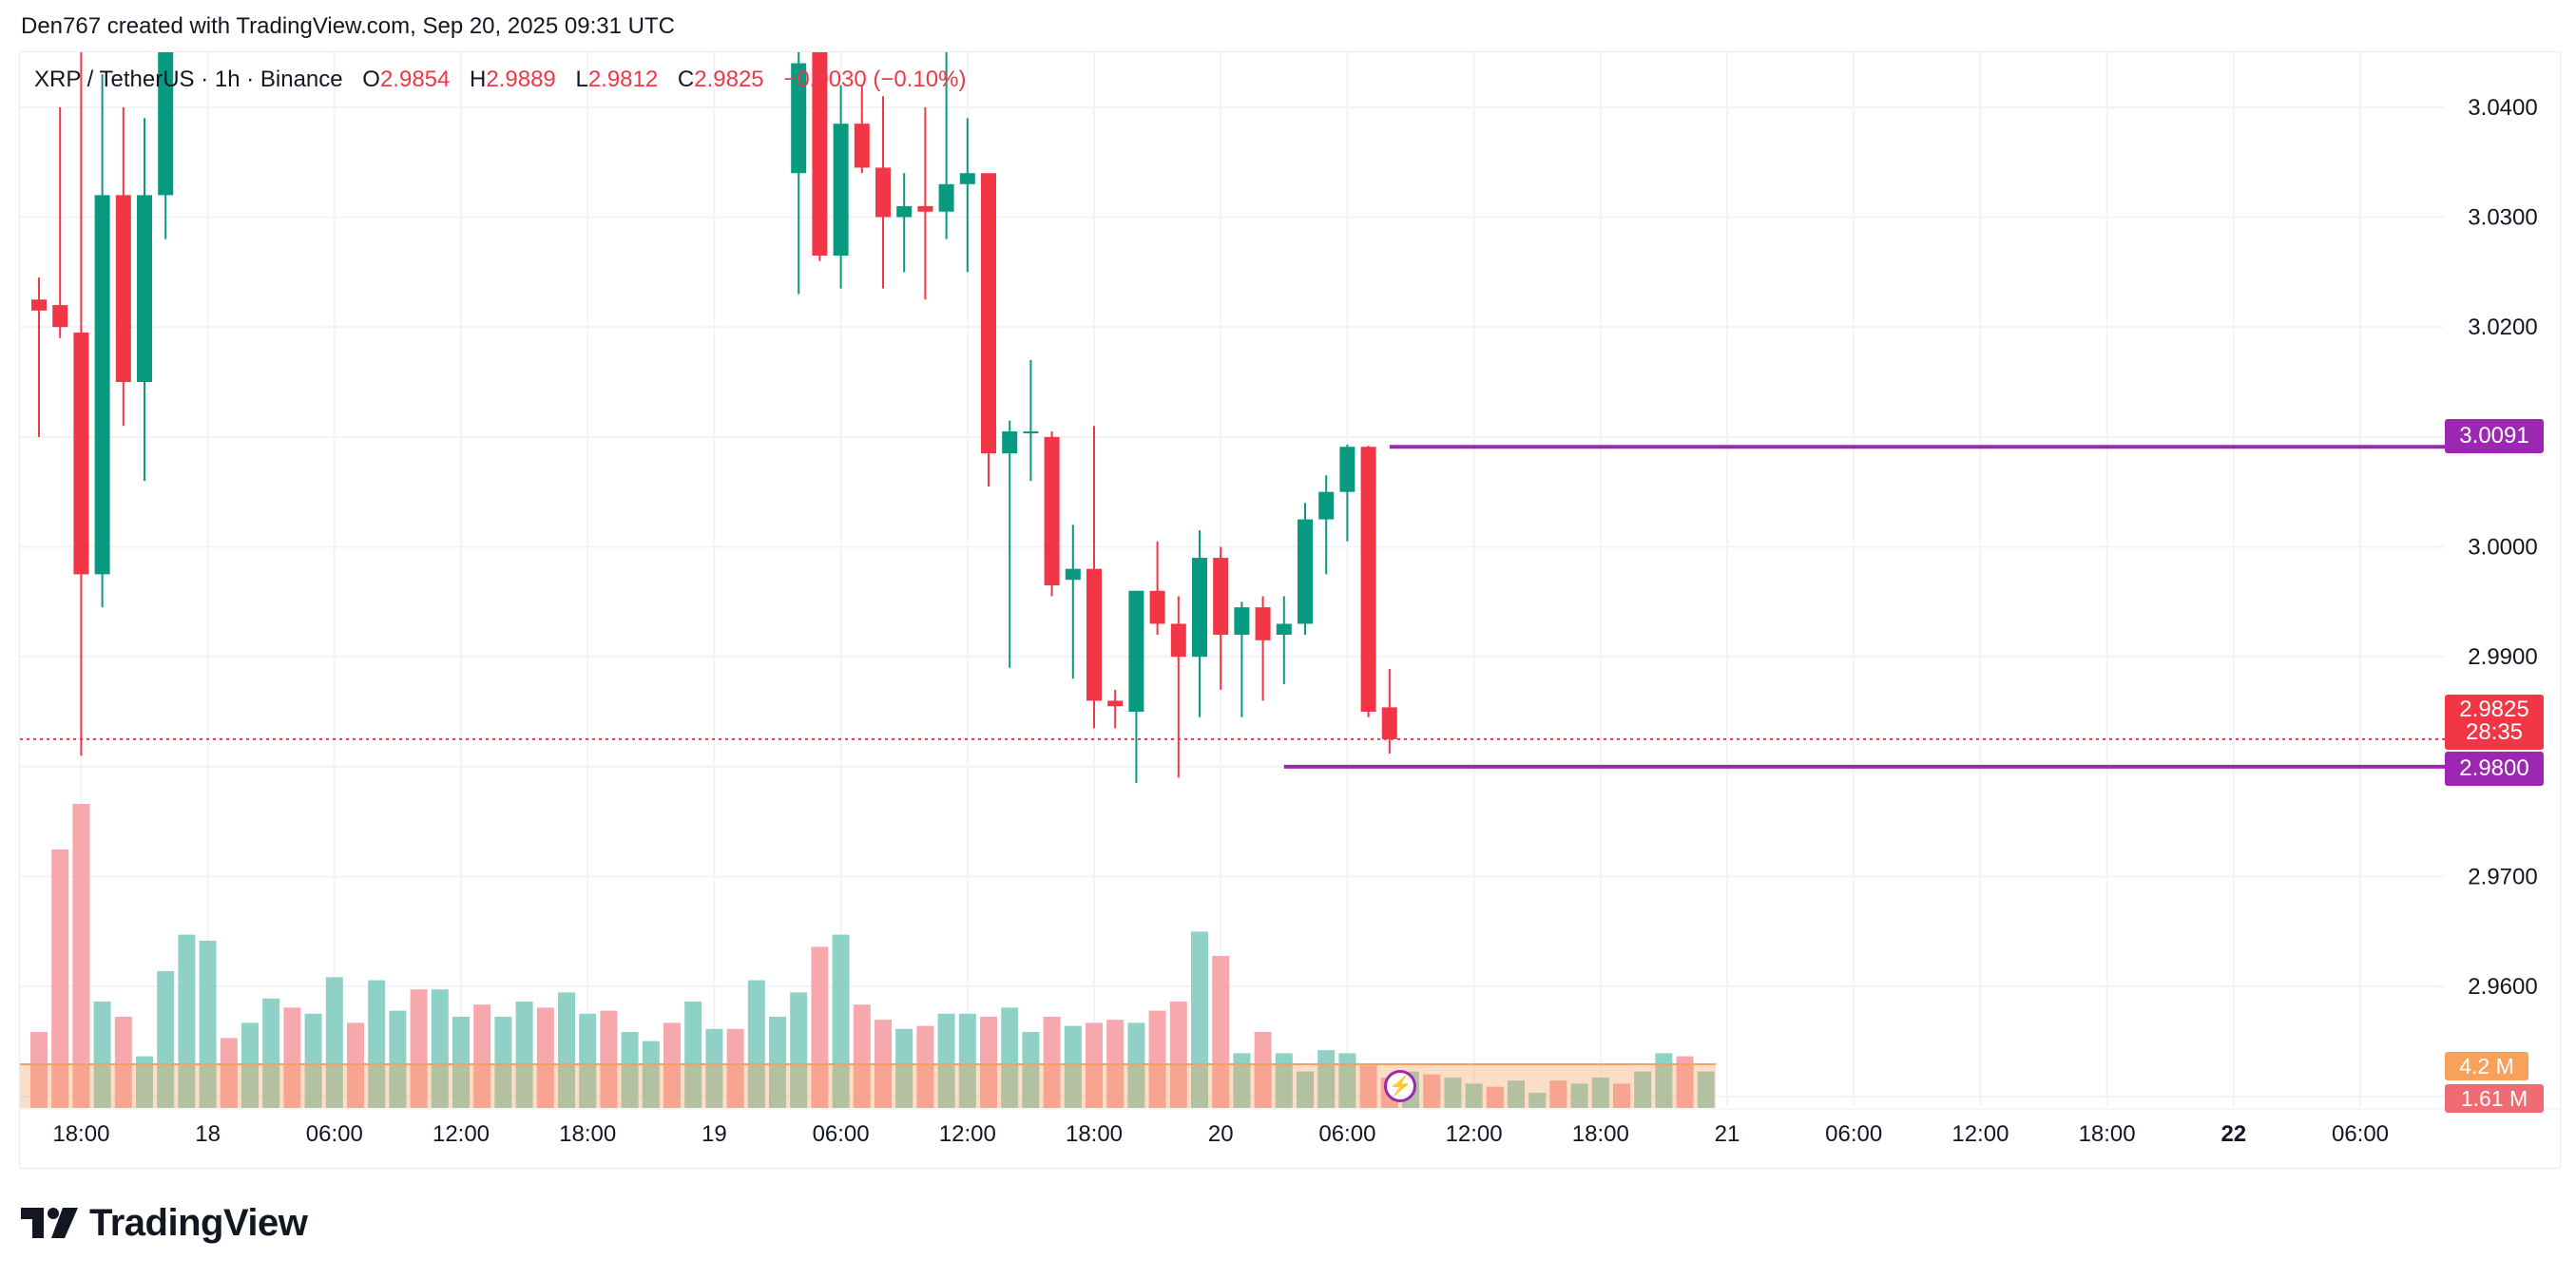 The image size is (2576, 1279). Describe the element at coordinates (2503, 987) in the screenshot. I see `price-axis-label: 2.9600` at that location.